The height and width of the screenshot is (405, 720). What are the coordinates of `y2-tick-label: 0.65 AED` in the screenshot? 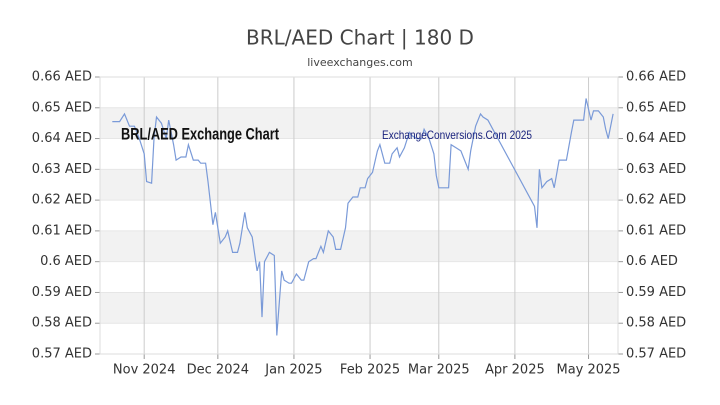 It's located at (656, 107).